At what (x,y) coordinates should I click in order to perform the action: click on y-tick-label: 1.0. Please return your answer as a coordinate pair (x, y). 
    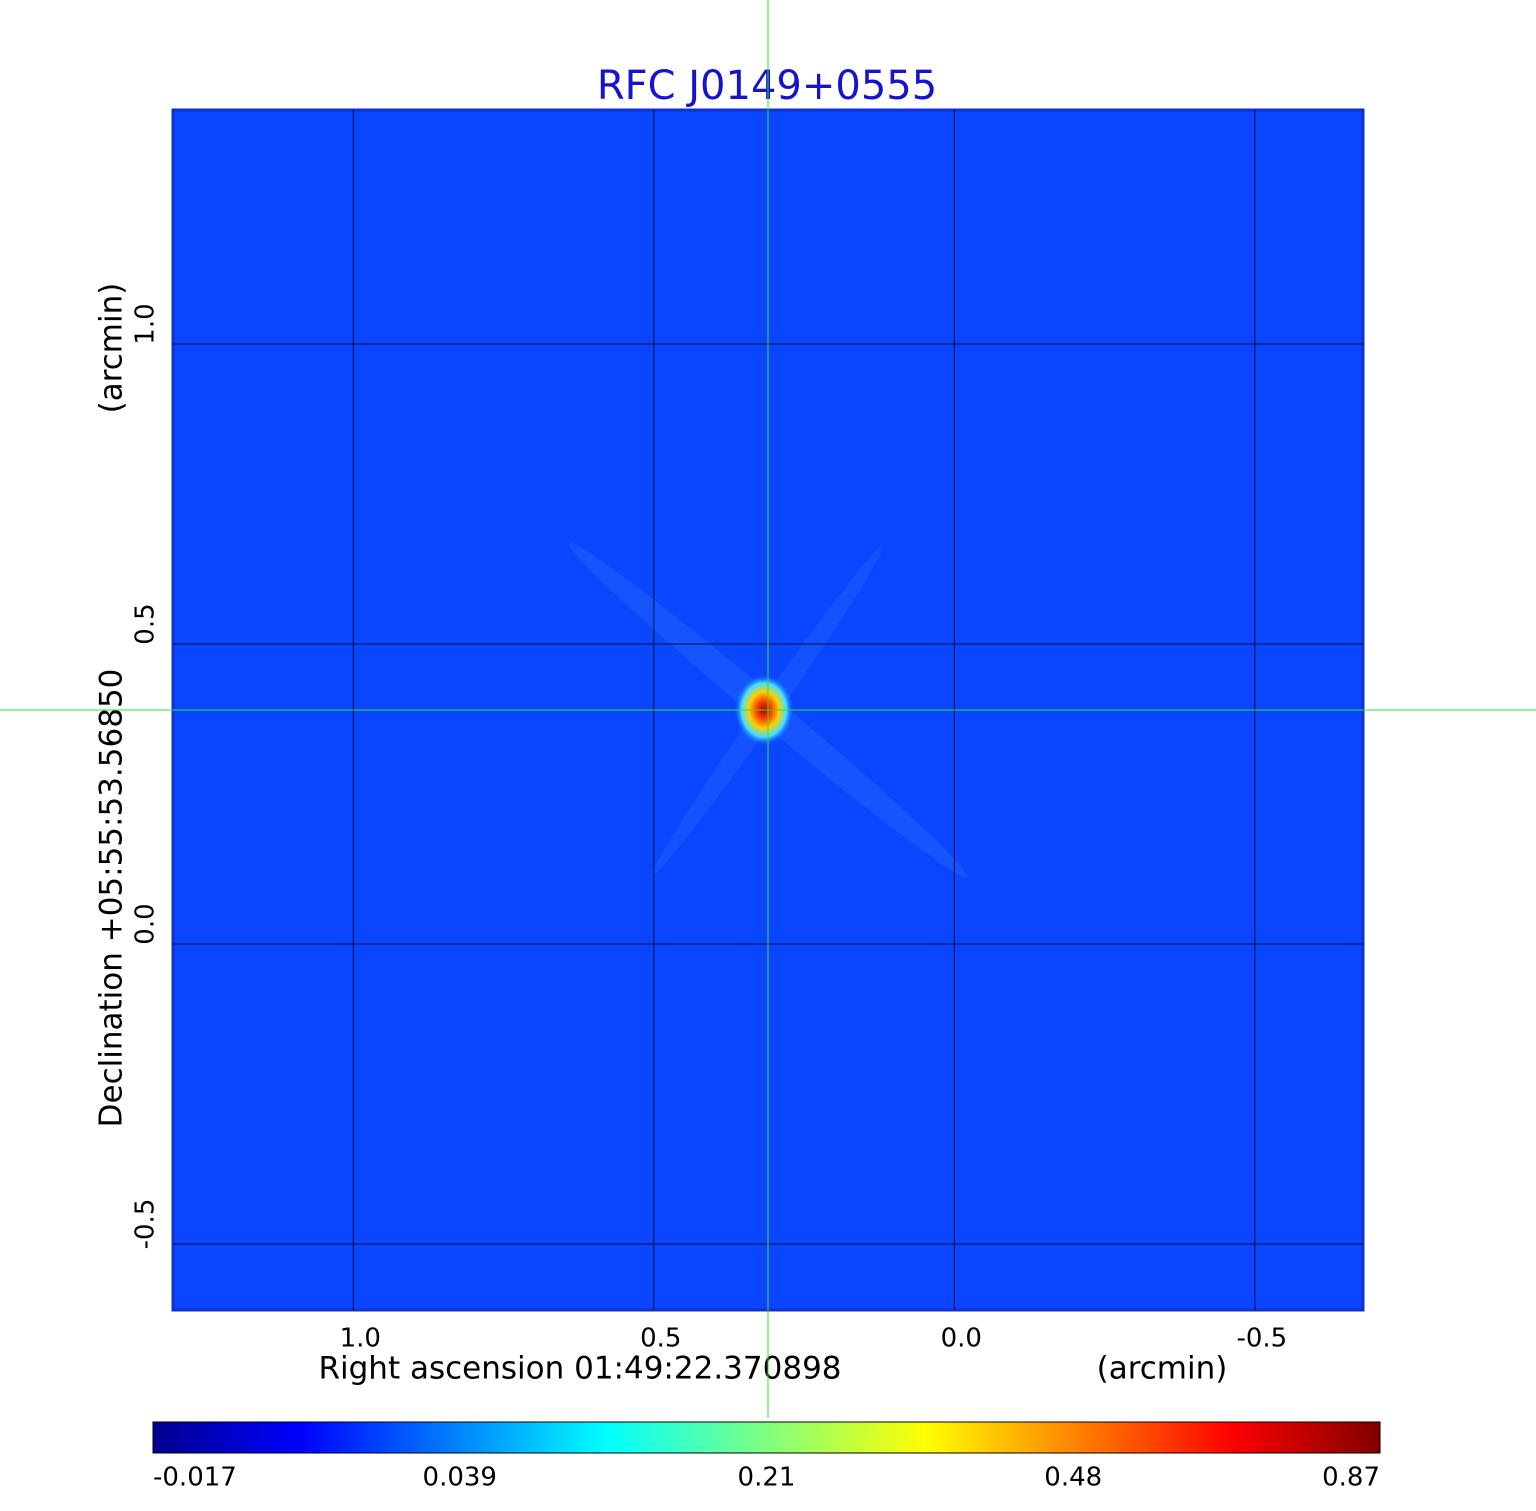
    Looking at the image, I should click on (146, 323).